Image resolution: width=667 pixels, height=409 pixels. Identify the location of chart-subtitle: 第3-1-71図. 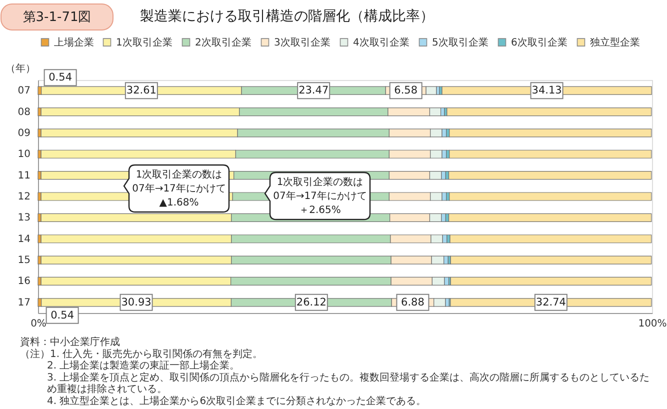
(57, 17).